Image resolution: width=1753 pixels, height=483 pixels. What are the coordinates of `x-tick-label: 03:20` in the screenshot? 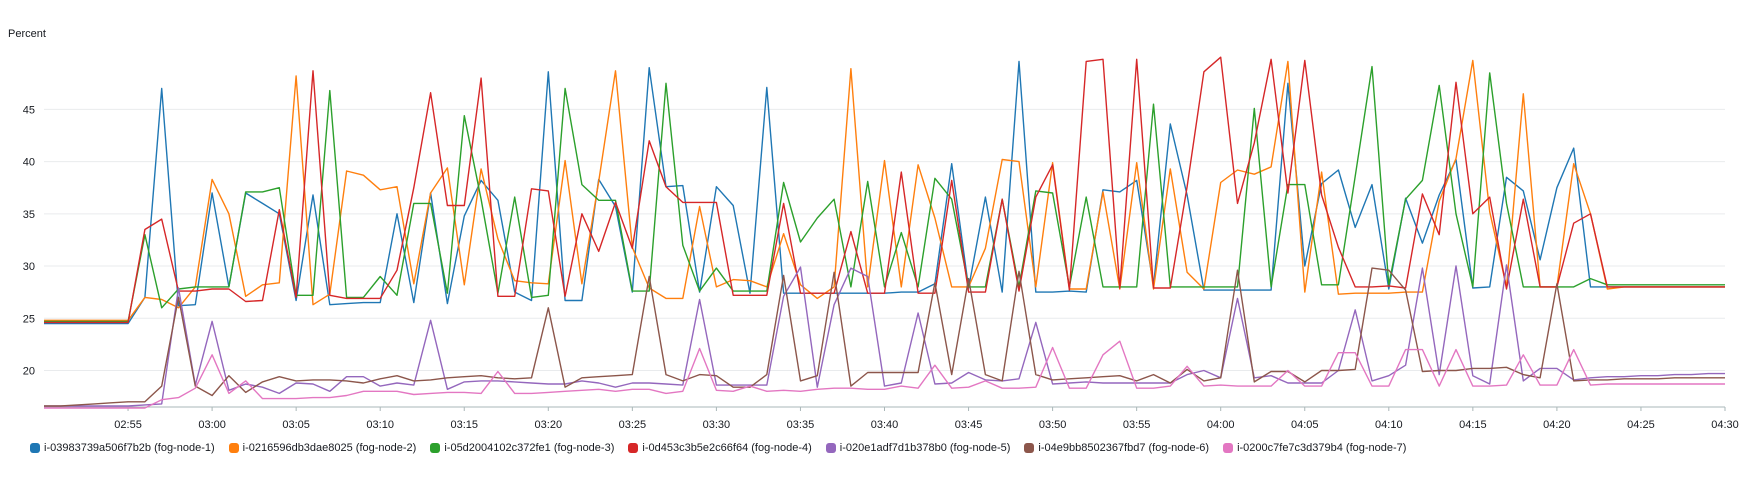 It's located at (549, 425).